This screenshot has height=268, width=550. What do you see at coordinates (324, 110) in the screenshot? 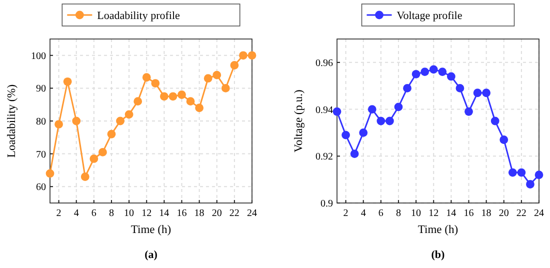
I see `y-tick-label: 0.94` at bounding box center [324, 110].